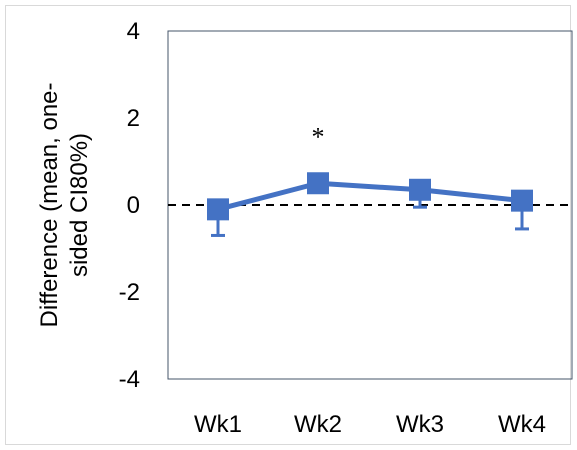 The height and width of the screenshot is (450, 577). Describe the element at coordinates (133, 205) in the screenshot. I see `y-tick-label: 0` at that location.